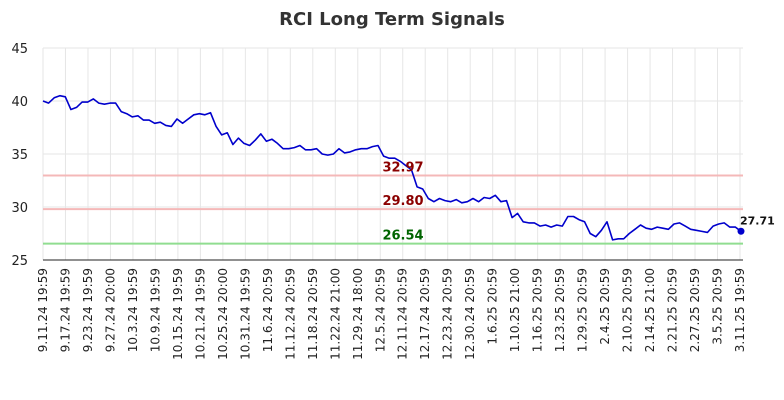 The height and width of the screenshot is (400, 784). I want to click on x-tick-label: 2.10.25 20:59, so click(628, 310).